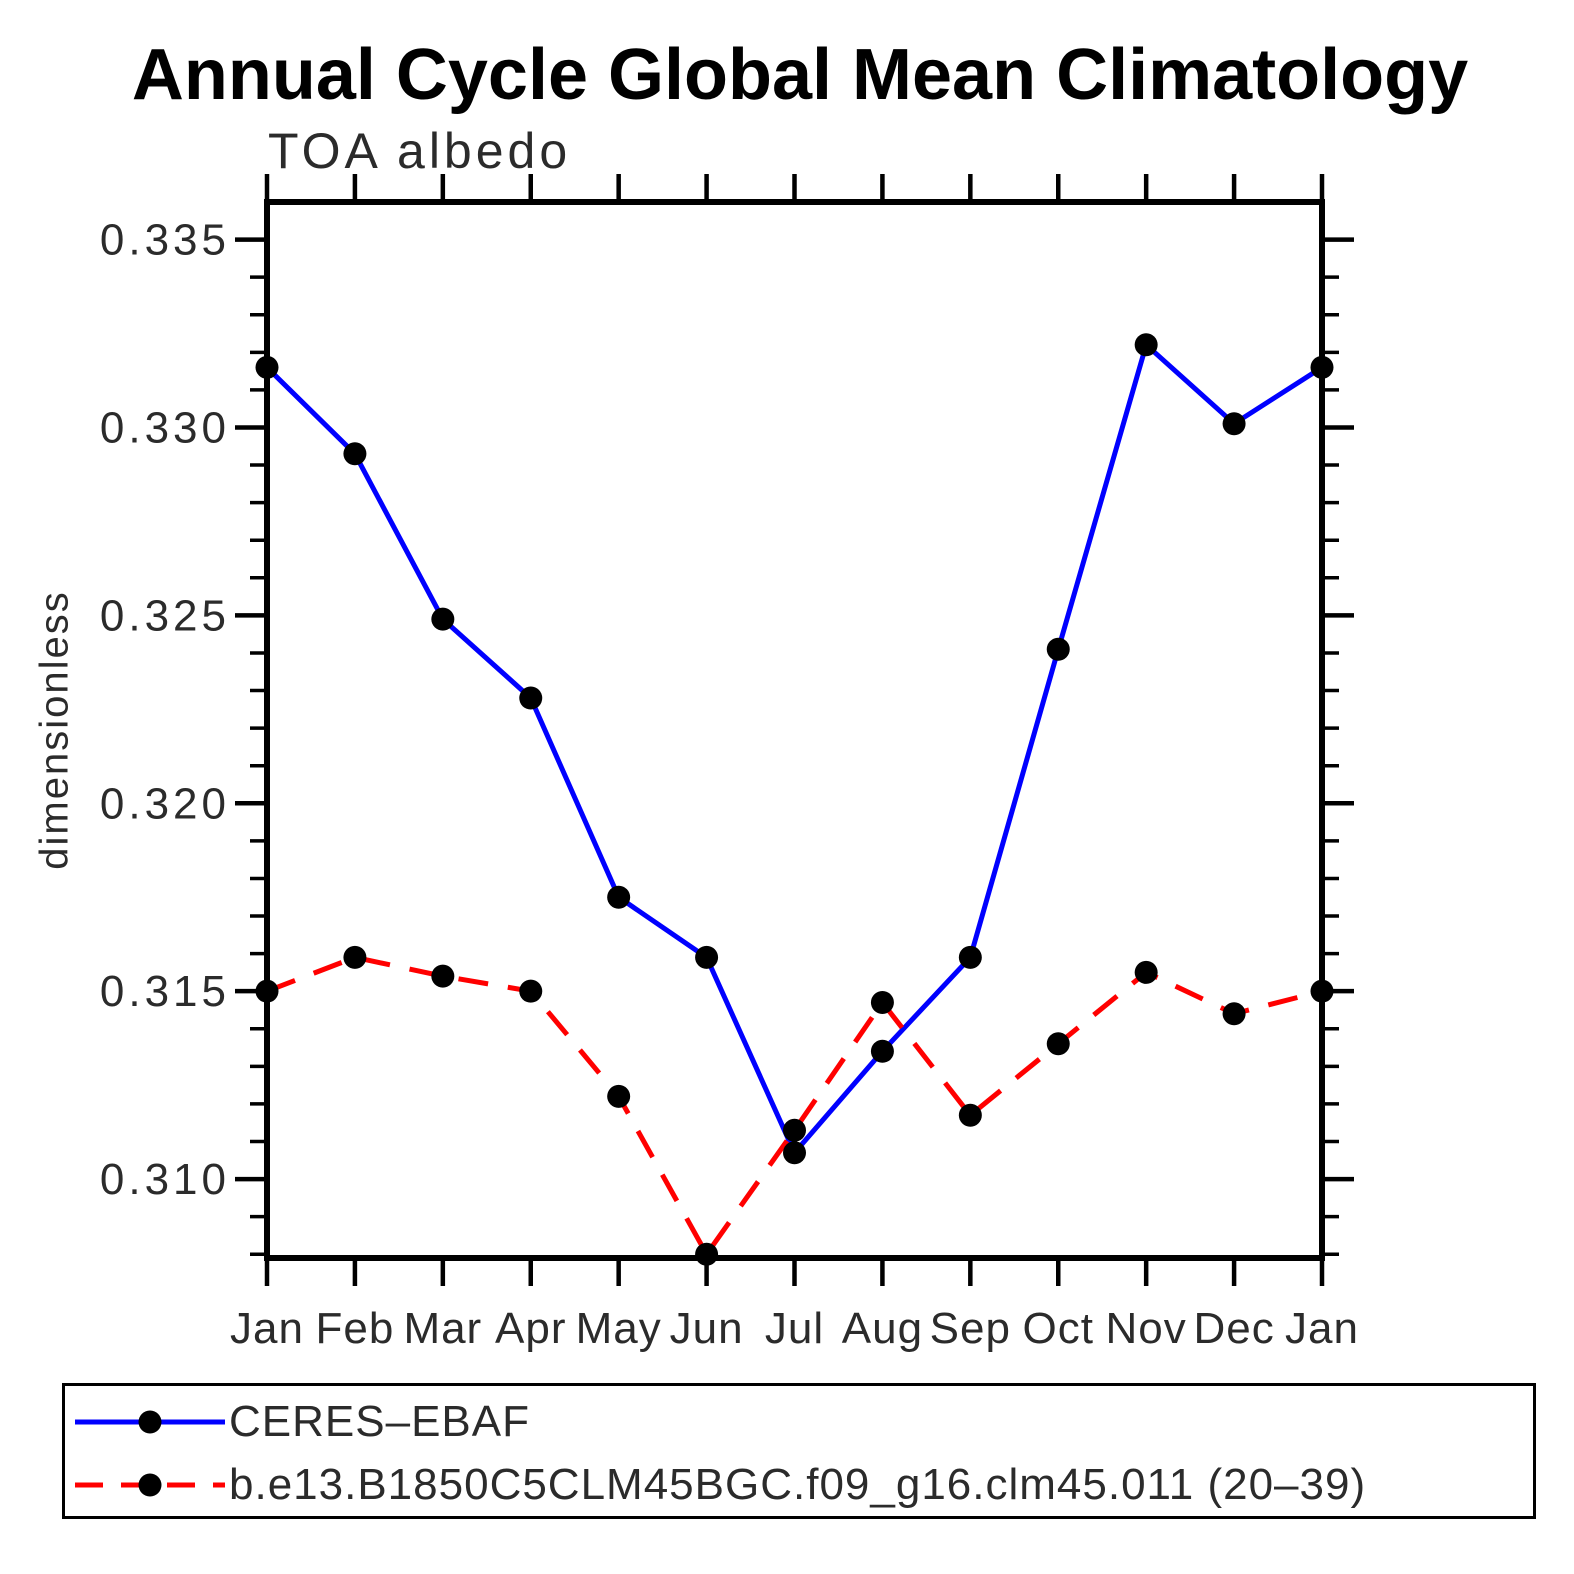  What do you see at coordinates (1233, 1328) in the screenshot?
I see `x-tick-label: Dec` at bounding box center [1233, 1328].